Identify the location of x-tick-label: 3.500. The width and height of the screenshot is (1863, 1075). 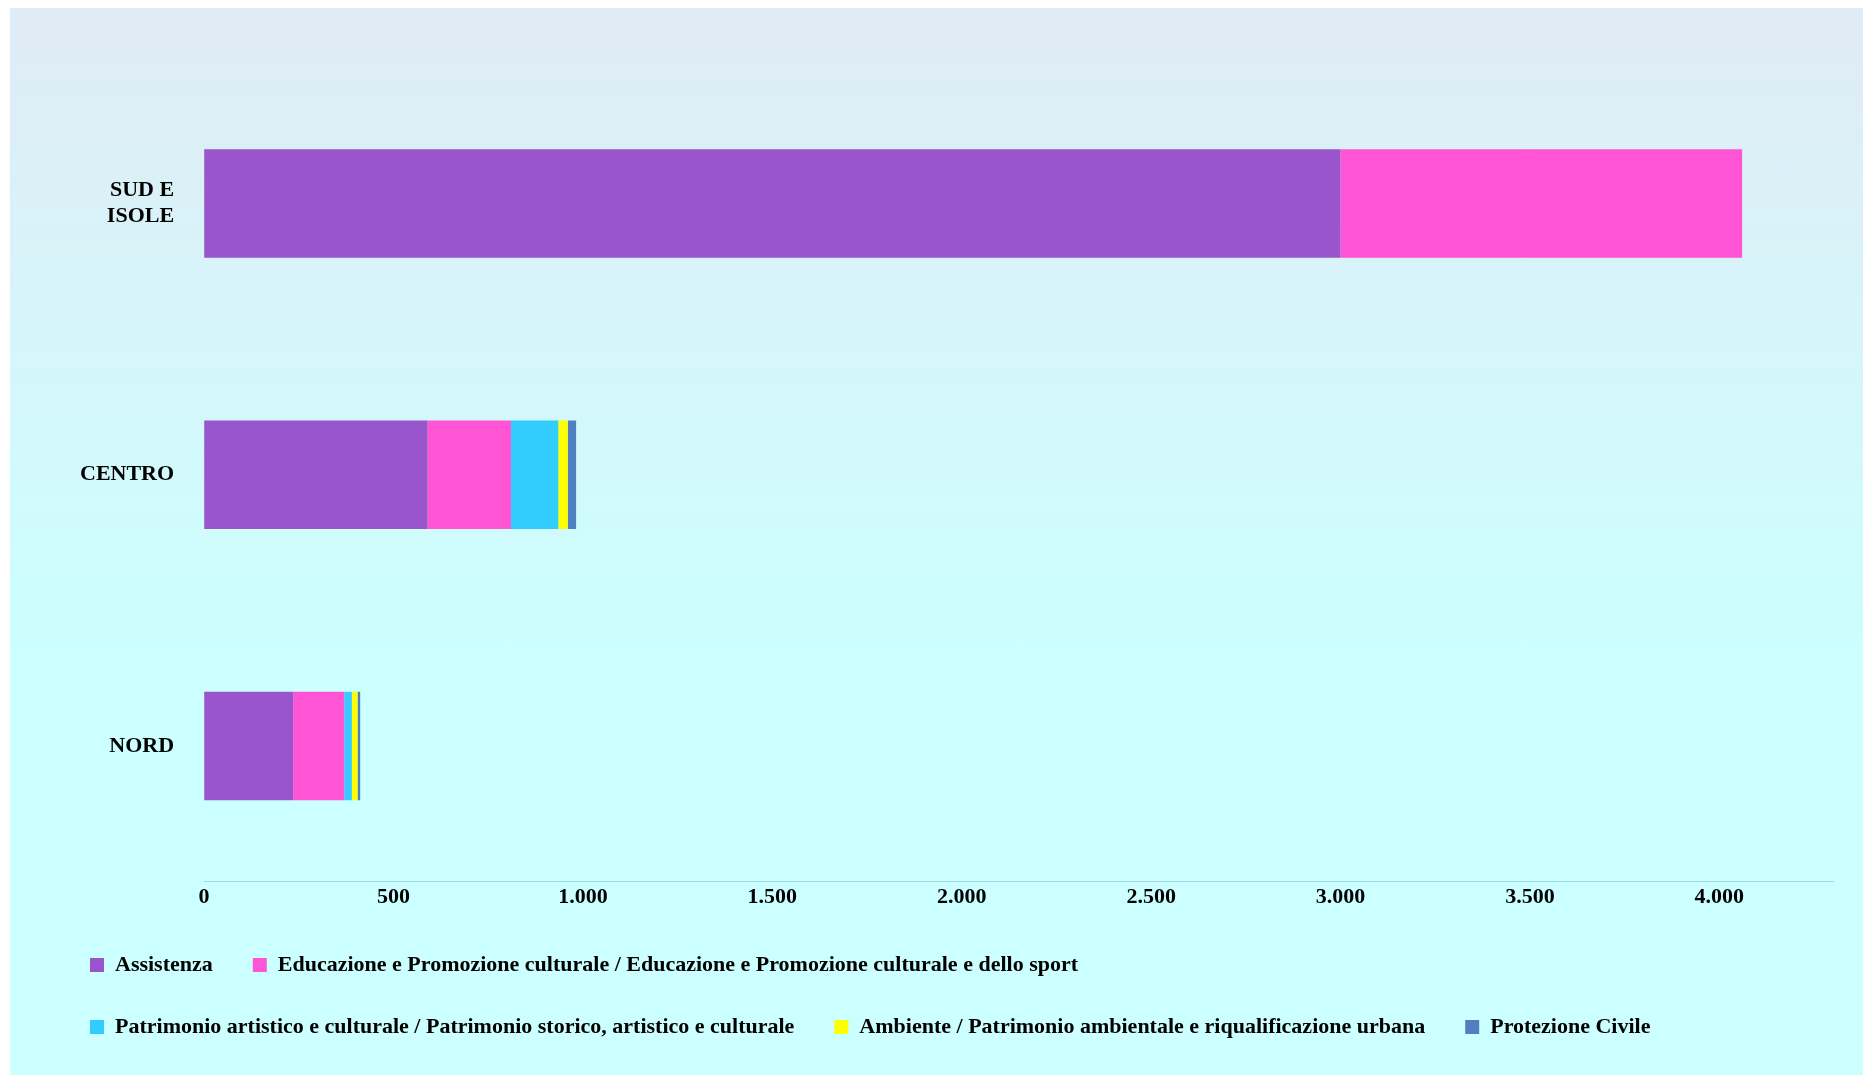
(1530, 896).